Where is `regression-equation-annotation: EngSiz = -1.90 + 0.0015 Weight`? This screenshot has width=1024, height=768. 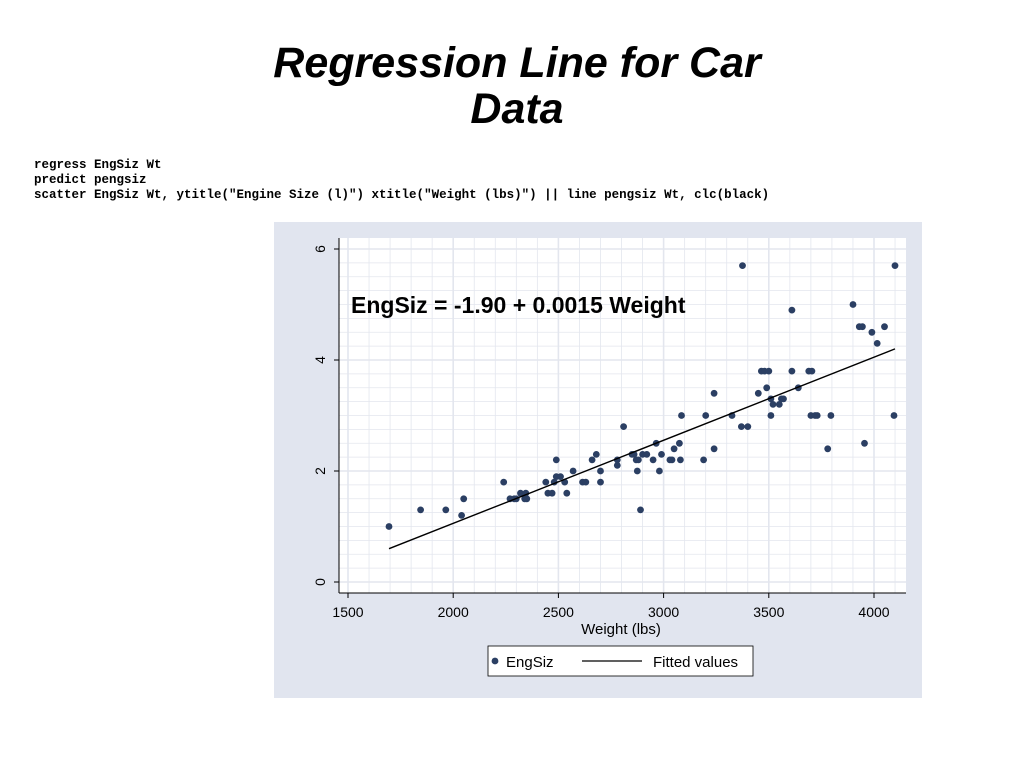 regression-equation-annotation: EngSiz = -1.90 + 0.0015 Weight is located at coordinates (518, 305).